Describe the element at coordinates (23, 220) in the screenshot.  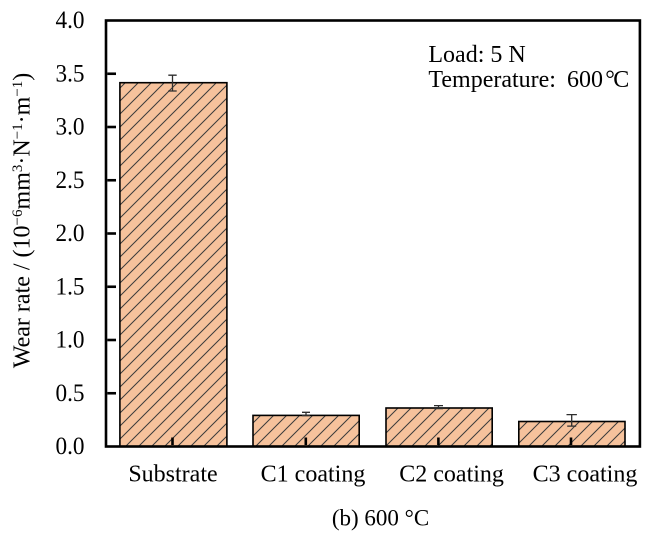
I see `svg-text: Wear rate / (10−6mm3·N−1·m−1)` at that location.